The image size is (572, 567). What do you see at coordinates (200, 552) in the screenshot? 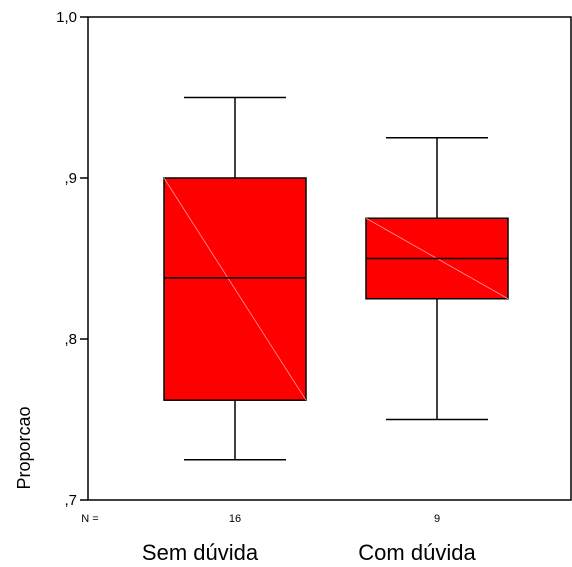
I see `category-label: Sem dúvida` at bounding box center [200, 552].